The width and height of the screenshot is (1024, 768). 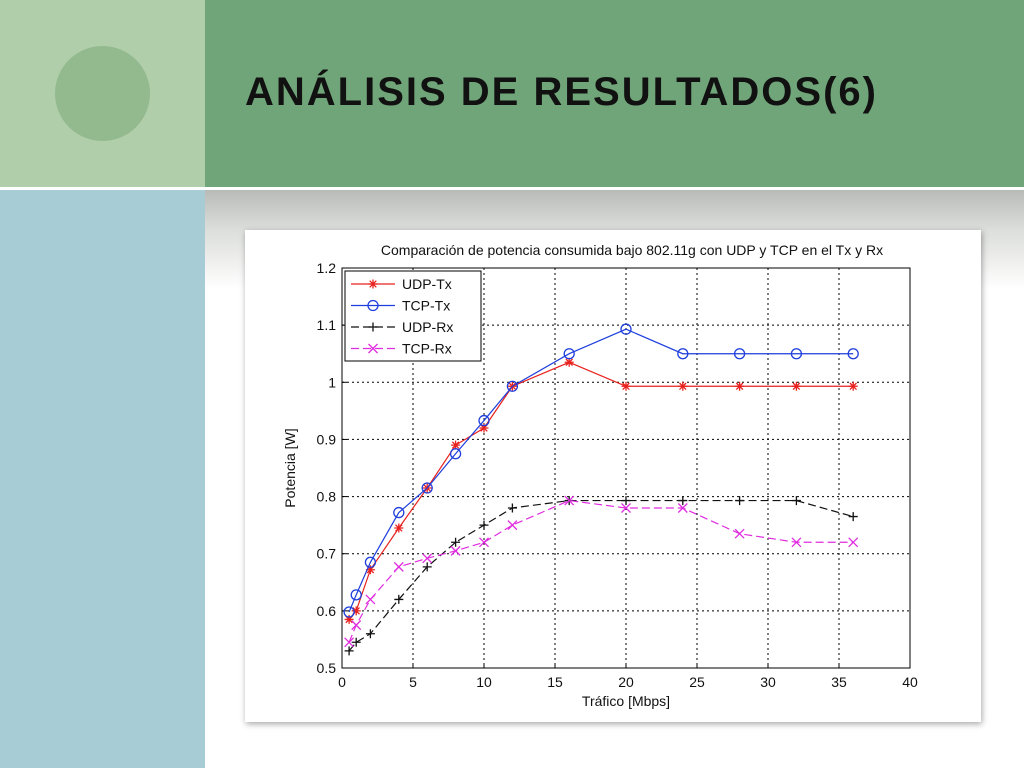 I want to click on x-tick-label: 5, so click(x=413, y=682).